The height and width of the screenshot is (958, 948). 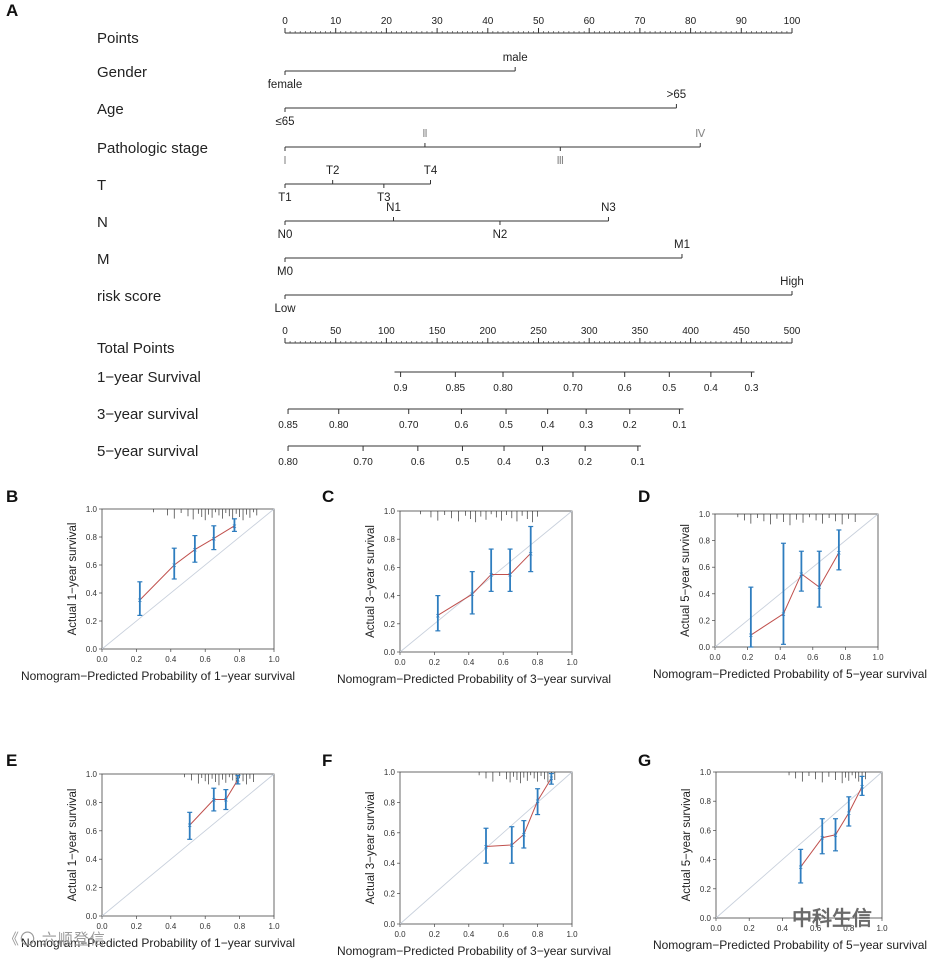 What do you see at coordinates (796, 580) in the screenshot?
I see `ideal-line-d` at bounding box center [796, 580].